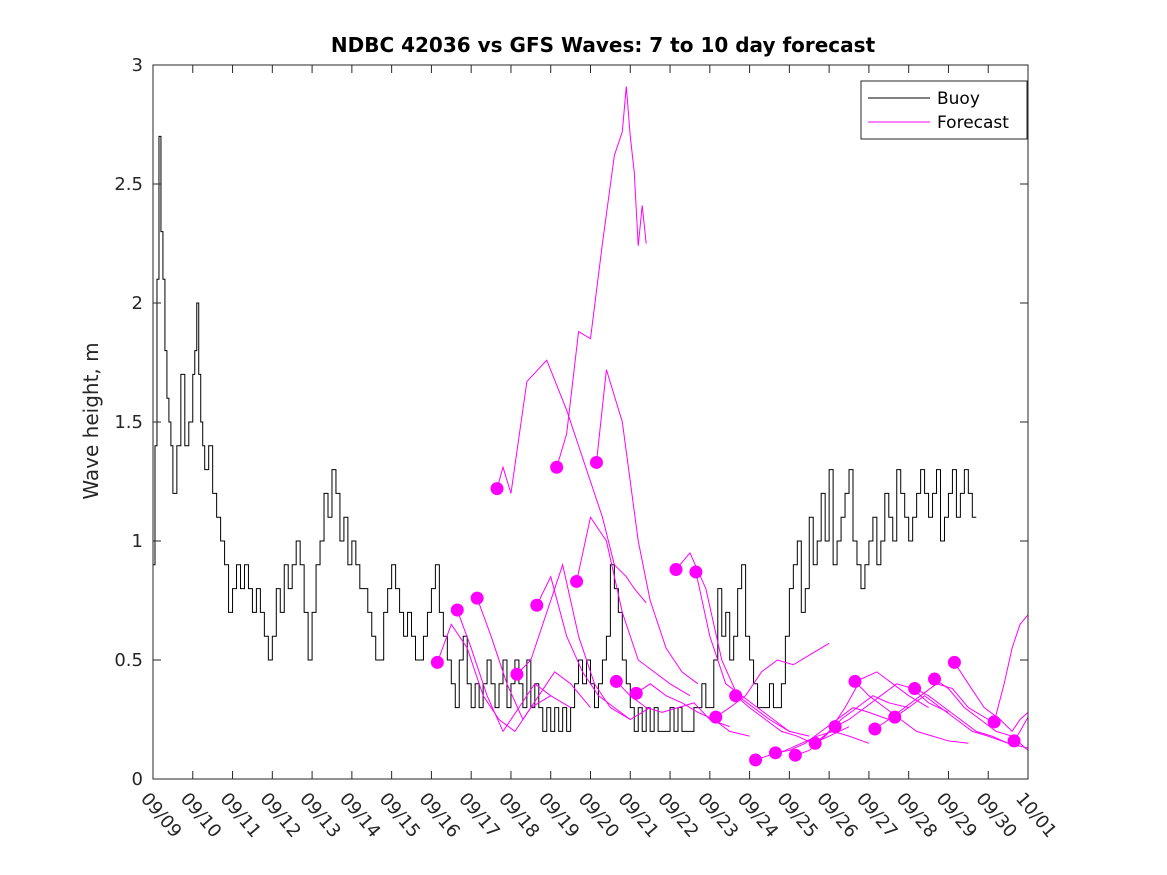 The width and height of the screenshot is (1167, 875). I want to click on y-tick-label: 1.5, so click(128, 422).